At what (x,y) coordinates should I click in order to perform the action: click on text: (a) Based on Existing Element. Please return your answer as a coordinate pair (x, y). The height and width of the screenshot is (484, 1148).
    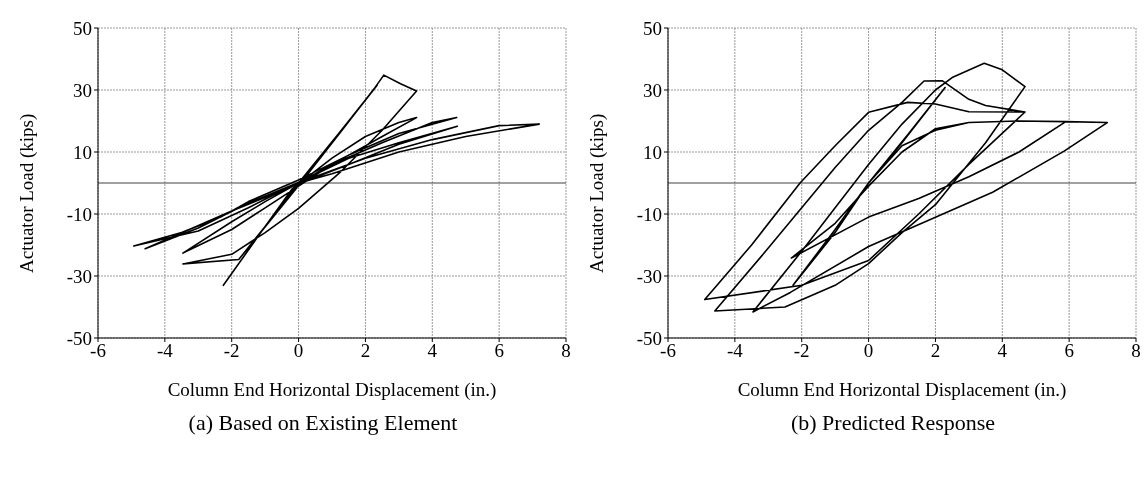
    Looking at the image, I should click on (323, 423).